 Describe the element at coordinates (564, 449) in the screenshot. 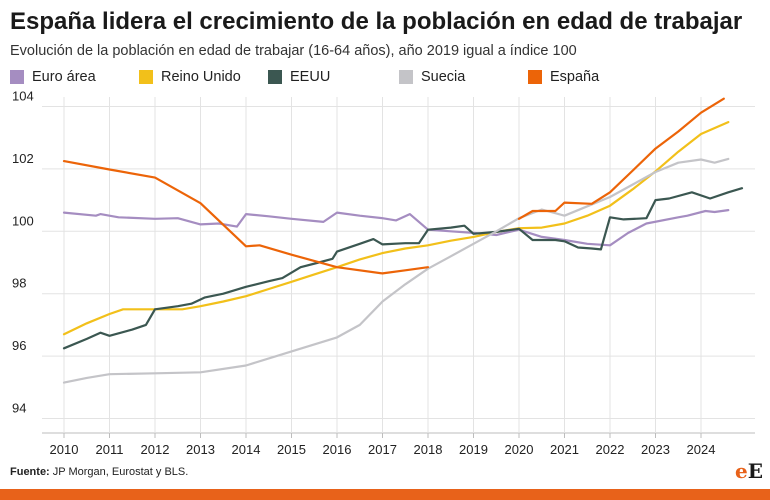

I see `x-tick-label: 2021` at that location.